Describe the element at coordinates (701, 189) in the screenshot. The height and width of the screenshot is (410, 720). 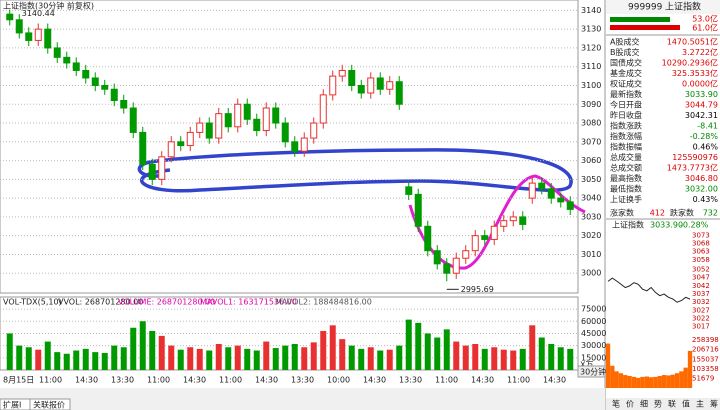
I see `quote-value: 3032.00` at that location.